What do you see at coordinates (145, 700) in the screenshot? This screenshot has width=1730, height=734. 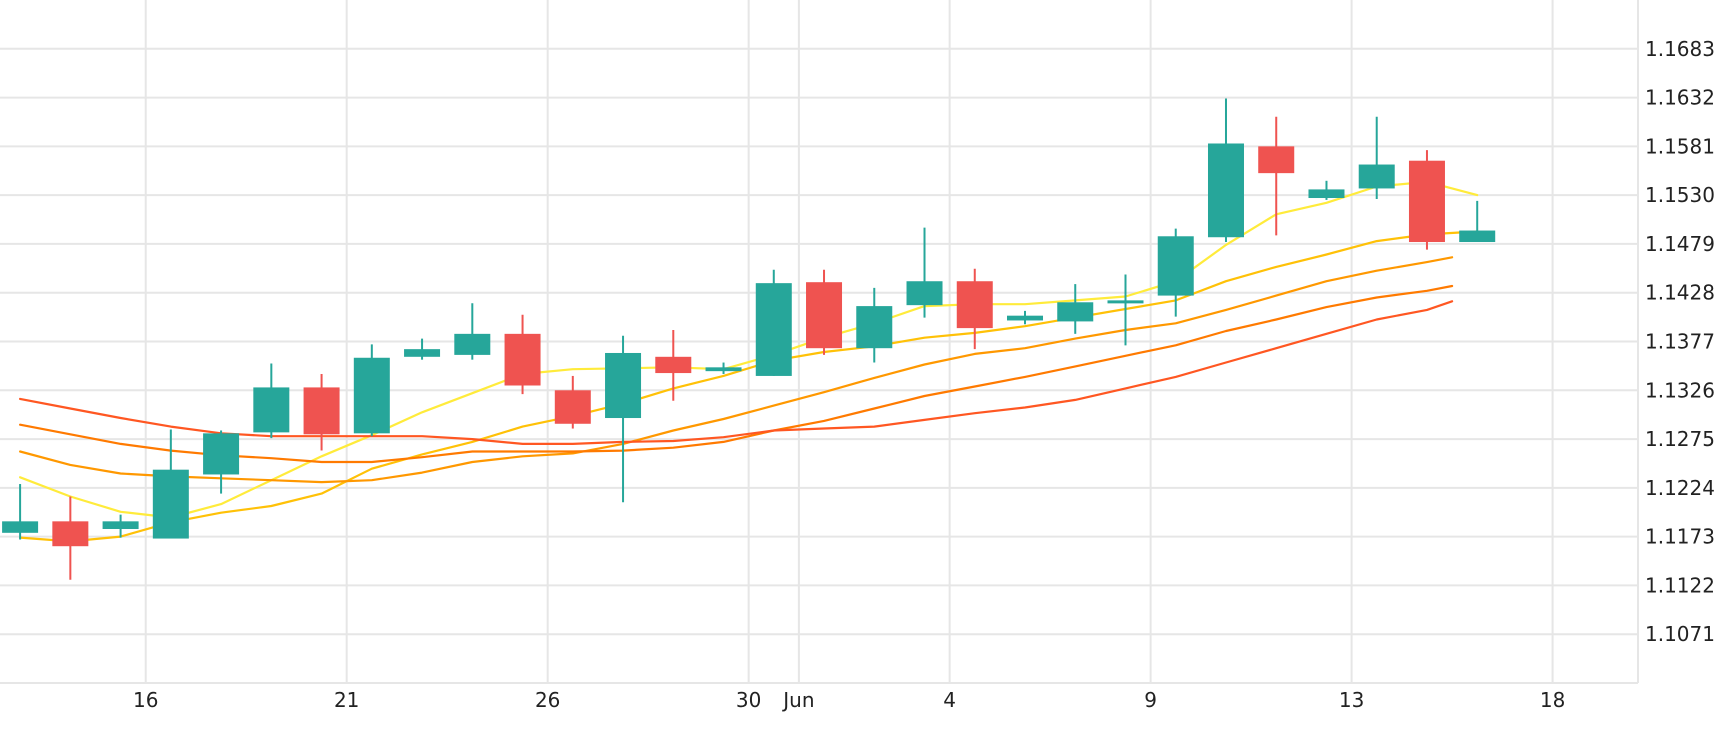 I see `x-tick-label: 16` at bounding box center [145, 700].